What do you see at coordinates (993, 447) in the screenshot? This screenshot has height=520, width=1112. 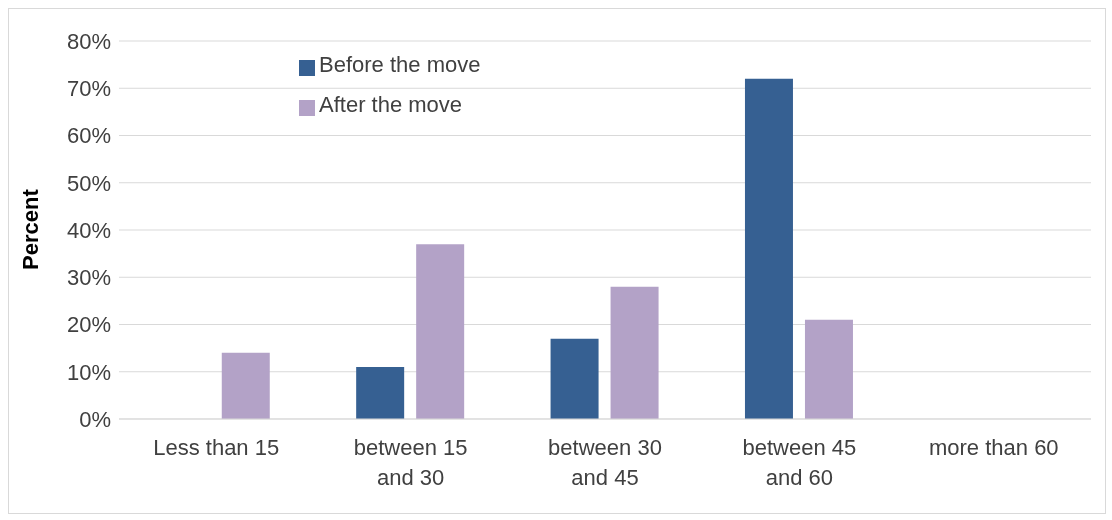 I see `x-tick-label: more than 60` at bounding box center [993, 447].